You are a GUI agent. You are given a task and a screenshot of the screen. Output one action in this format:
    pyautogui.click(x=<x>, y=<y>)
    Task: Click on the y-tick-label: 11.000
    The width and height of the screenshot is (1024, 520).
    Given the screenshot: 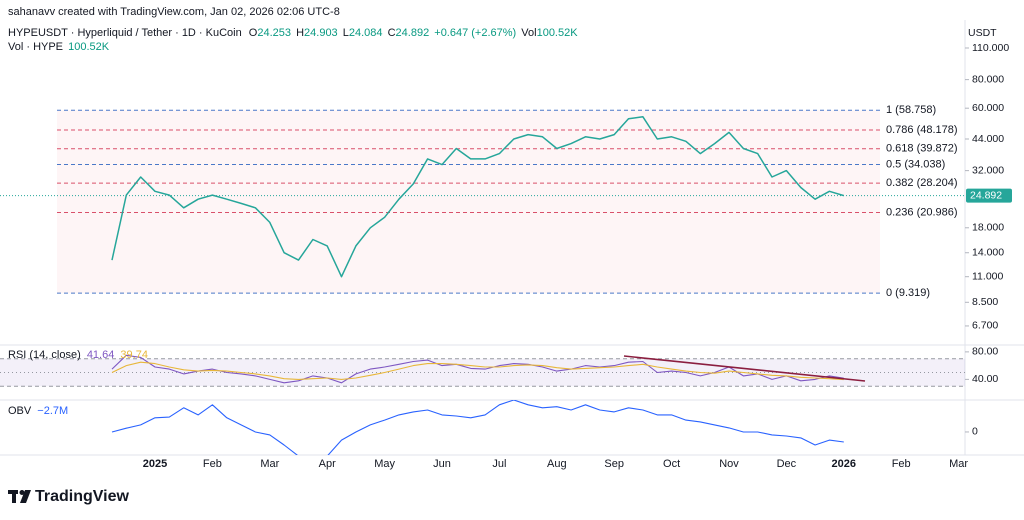 What is the action you would take?
    pyautogui.click(x=987, y=276)
    